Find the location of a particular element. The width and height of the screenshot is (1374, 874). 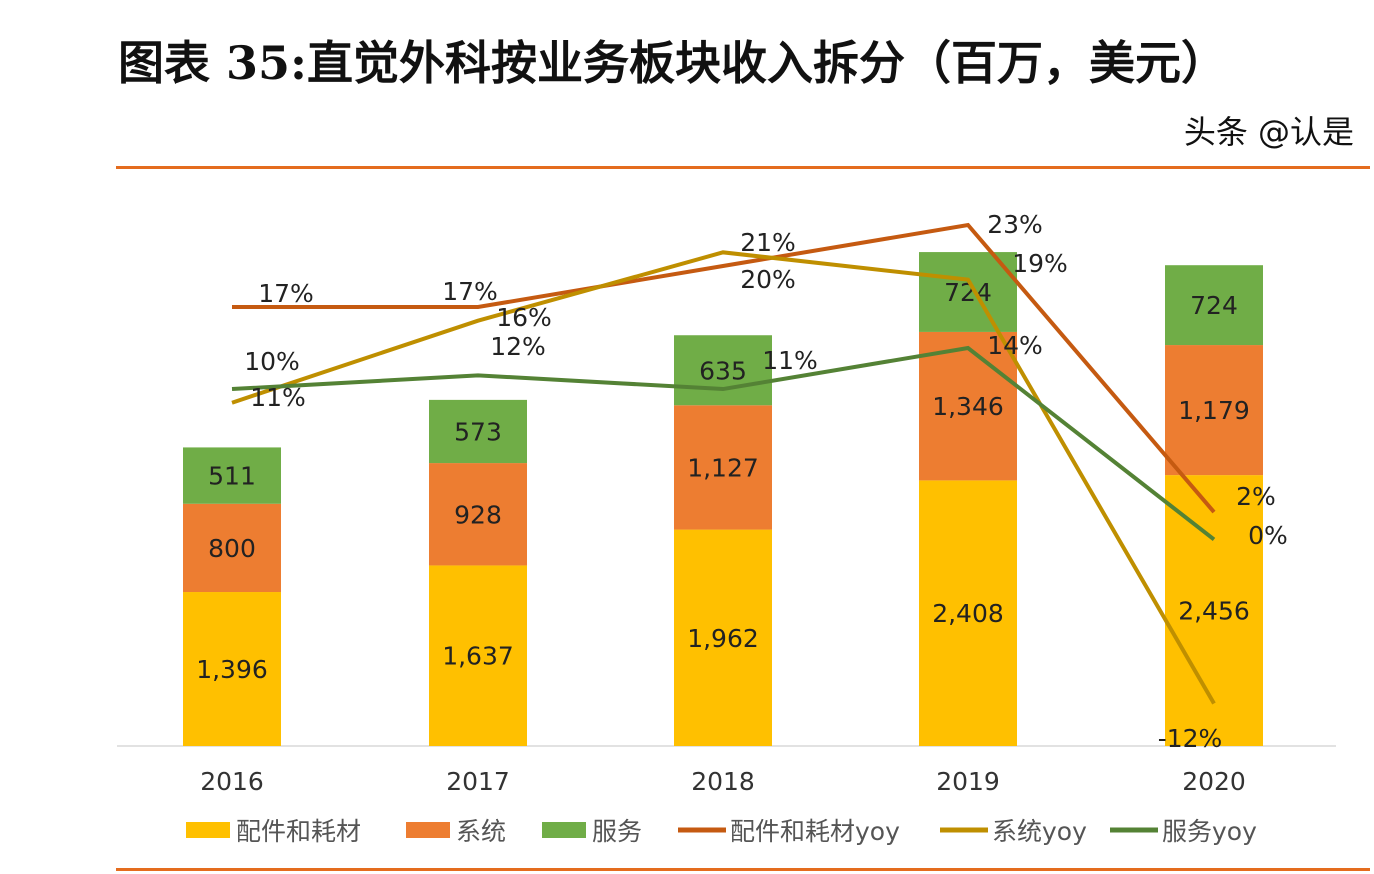

bar-label: 573 is located at coordinates (478, 431).